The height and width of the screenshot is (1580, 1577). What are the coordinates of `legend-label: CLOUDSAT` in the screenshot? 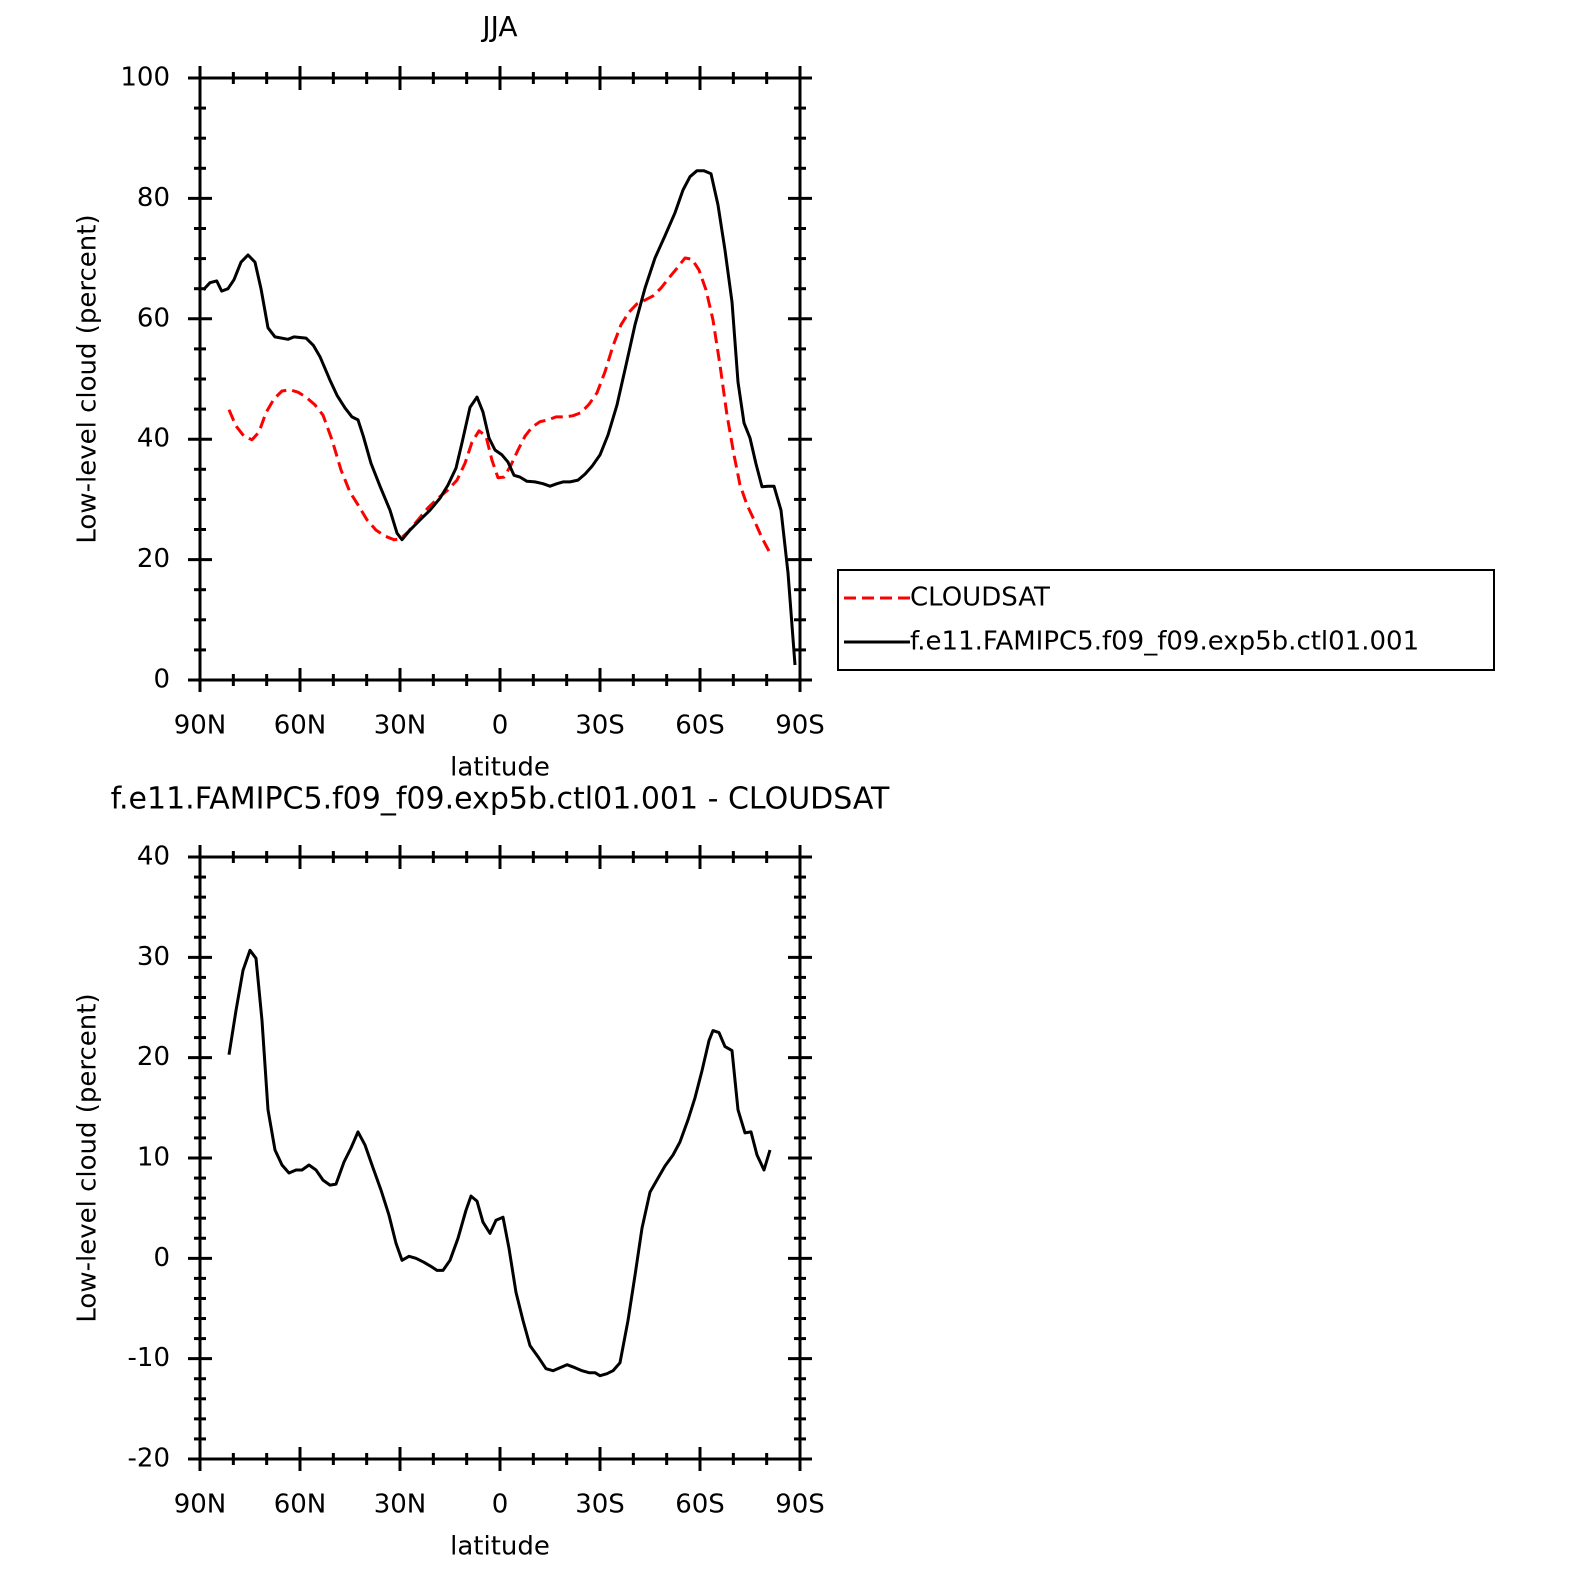 It's located at (980, 598).